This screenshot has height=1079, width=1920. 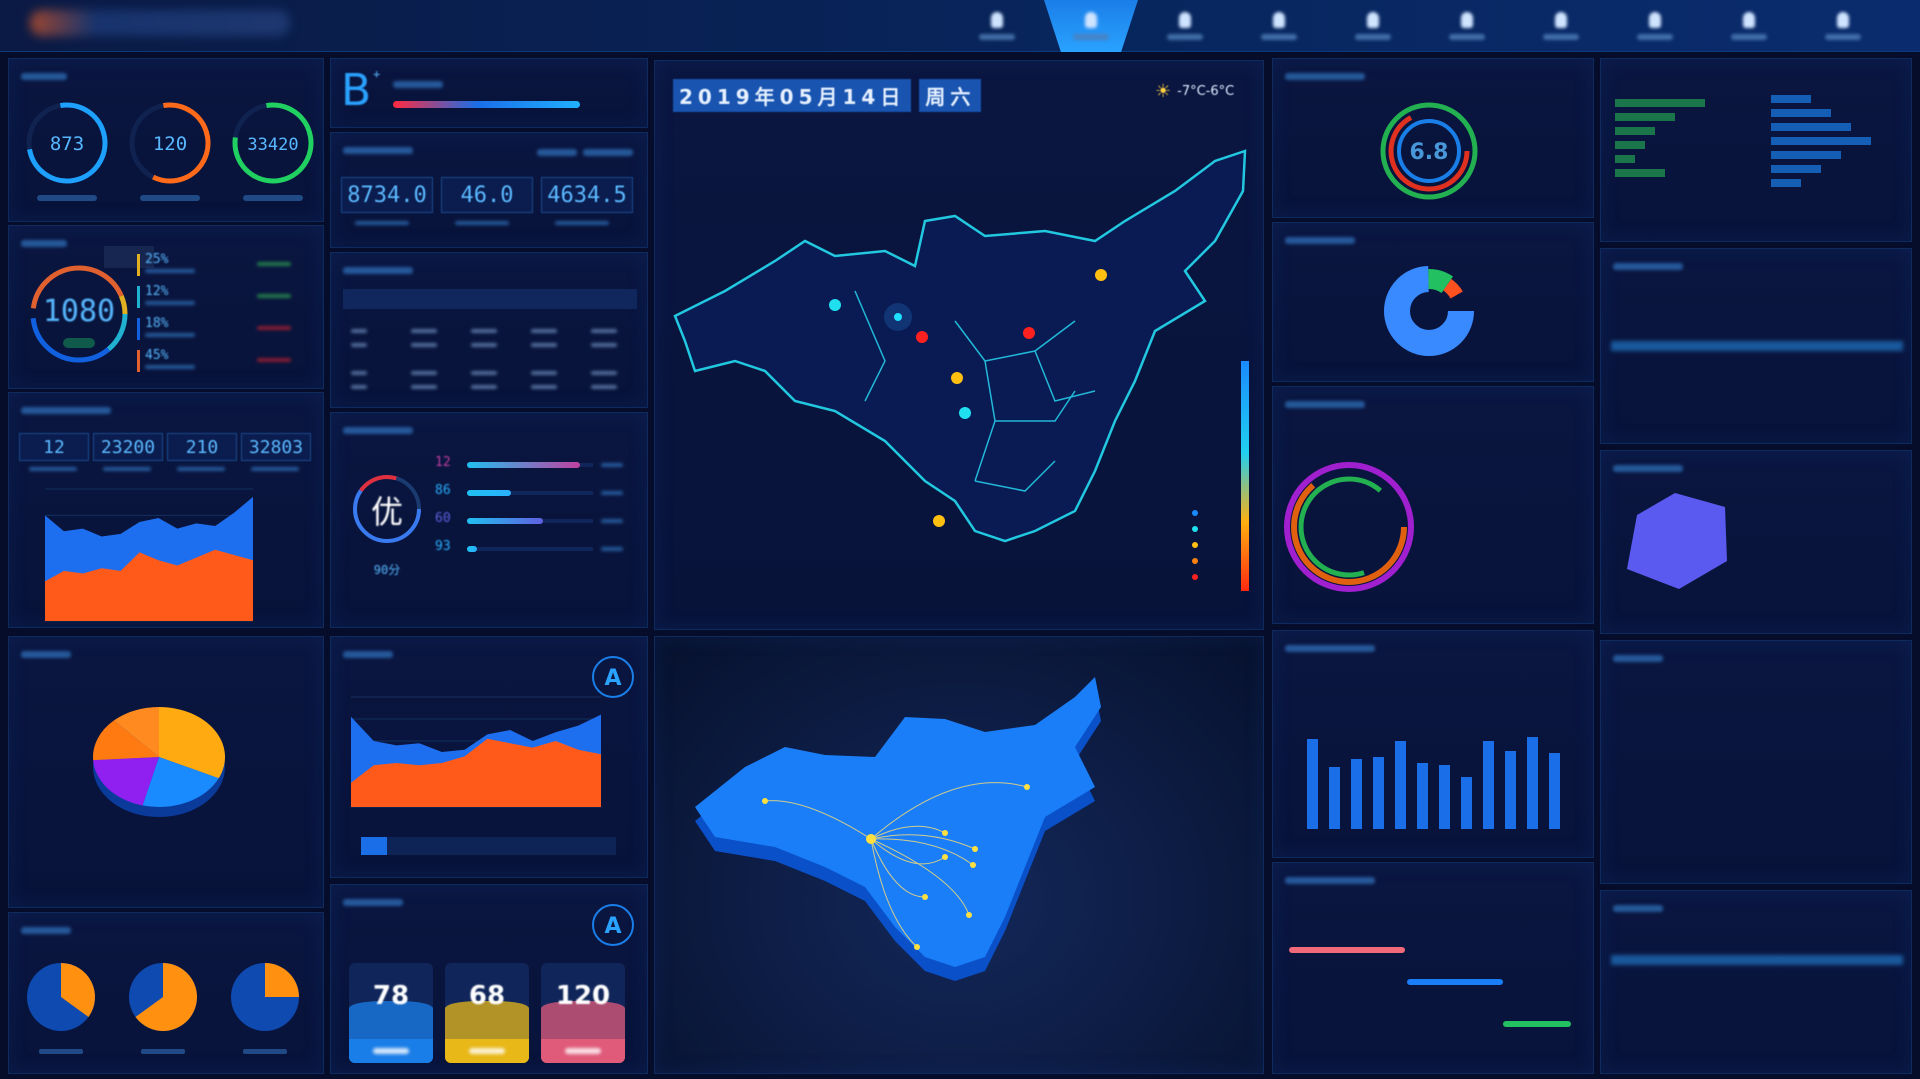 I want to click on evaluation-bar-value: 12, so click(x=443, y=462).